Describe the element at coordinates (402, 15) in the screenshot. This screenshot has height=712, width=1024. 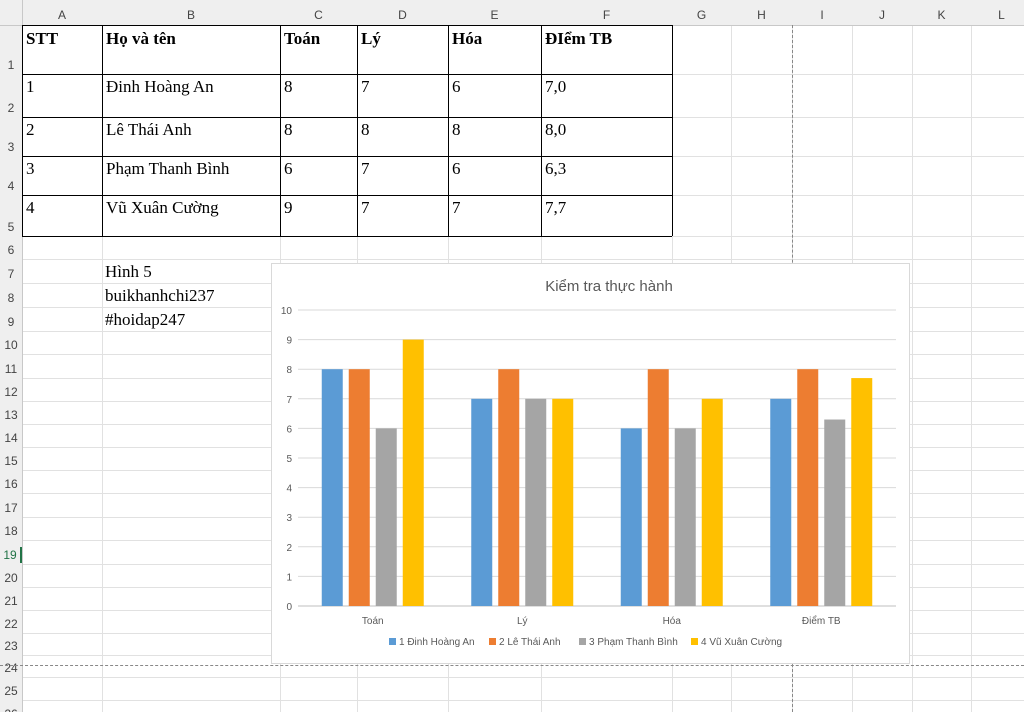
I see `column-header-d: D` at that location.